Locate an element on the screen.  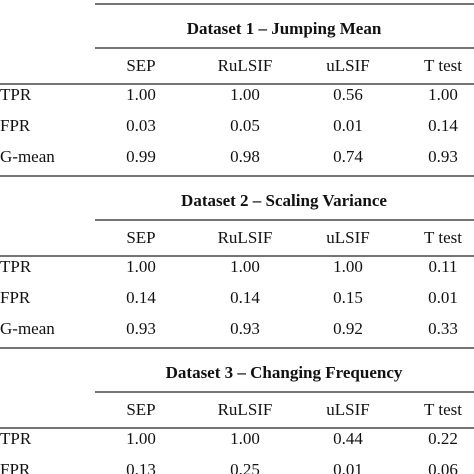
cell: 0.92 is located at coordinates (348, 328).